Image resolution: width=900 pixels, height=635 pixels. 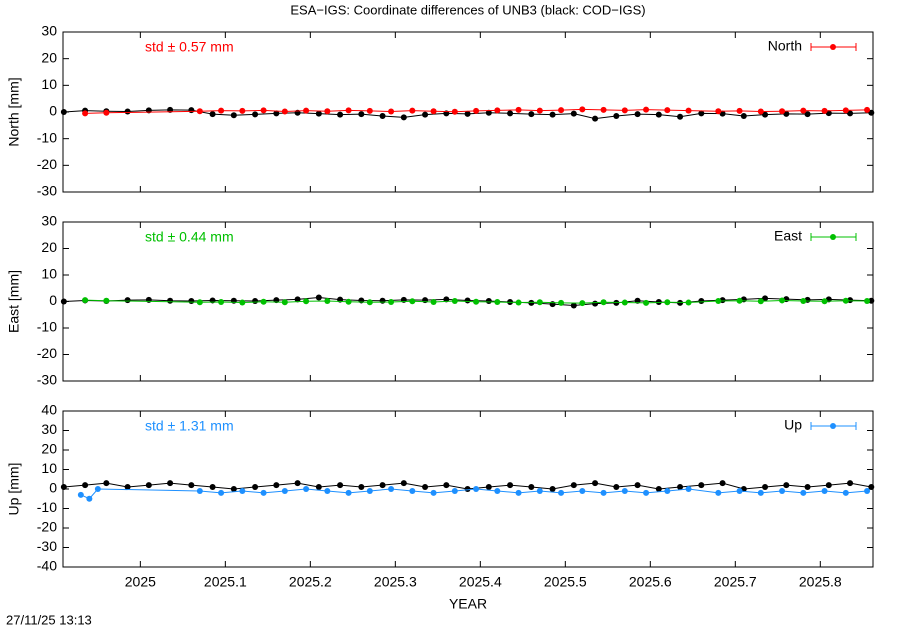 I want to click on series-line, so click(x=476, y=301).